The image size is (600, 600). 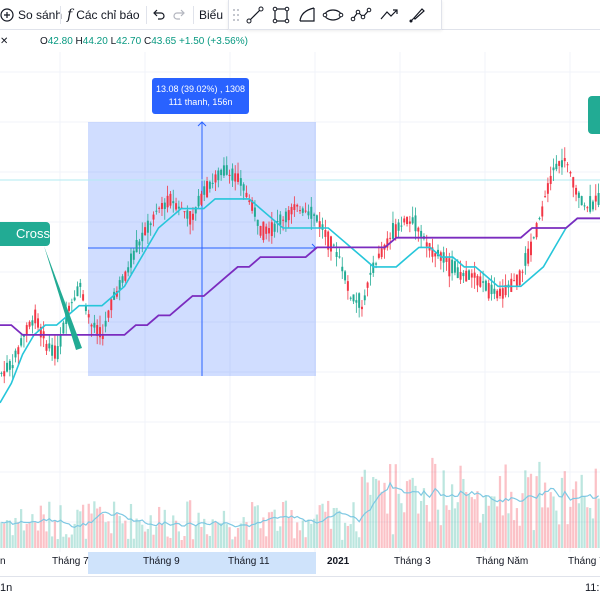 I want to click on indicators-button: f Các chỉ báo, so click(x=103, y=15).